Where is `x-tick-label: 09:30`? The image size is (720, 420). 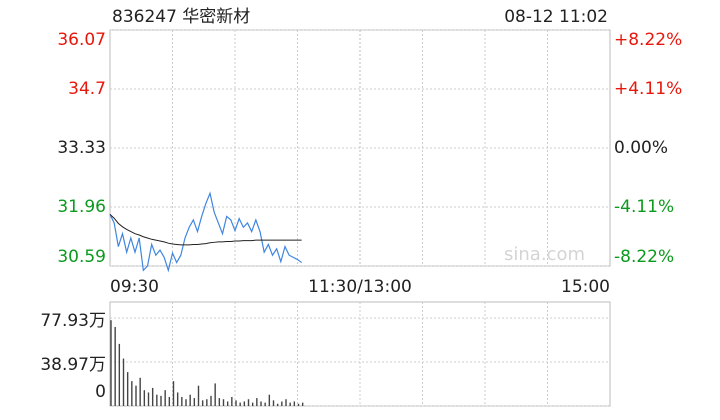 x-tick-label: 09:30 is located at coordinates (134, 287).